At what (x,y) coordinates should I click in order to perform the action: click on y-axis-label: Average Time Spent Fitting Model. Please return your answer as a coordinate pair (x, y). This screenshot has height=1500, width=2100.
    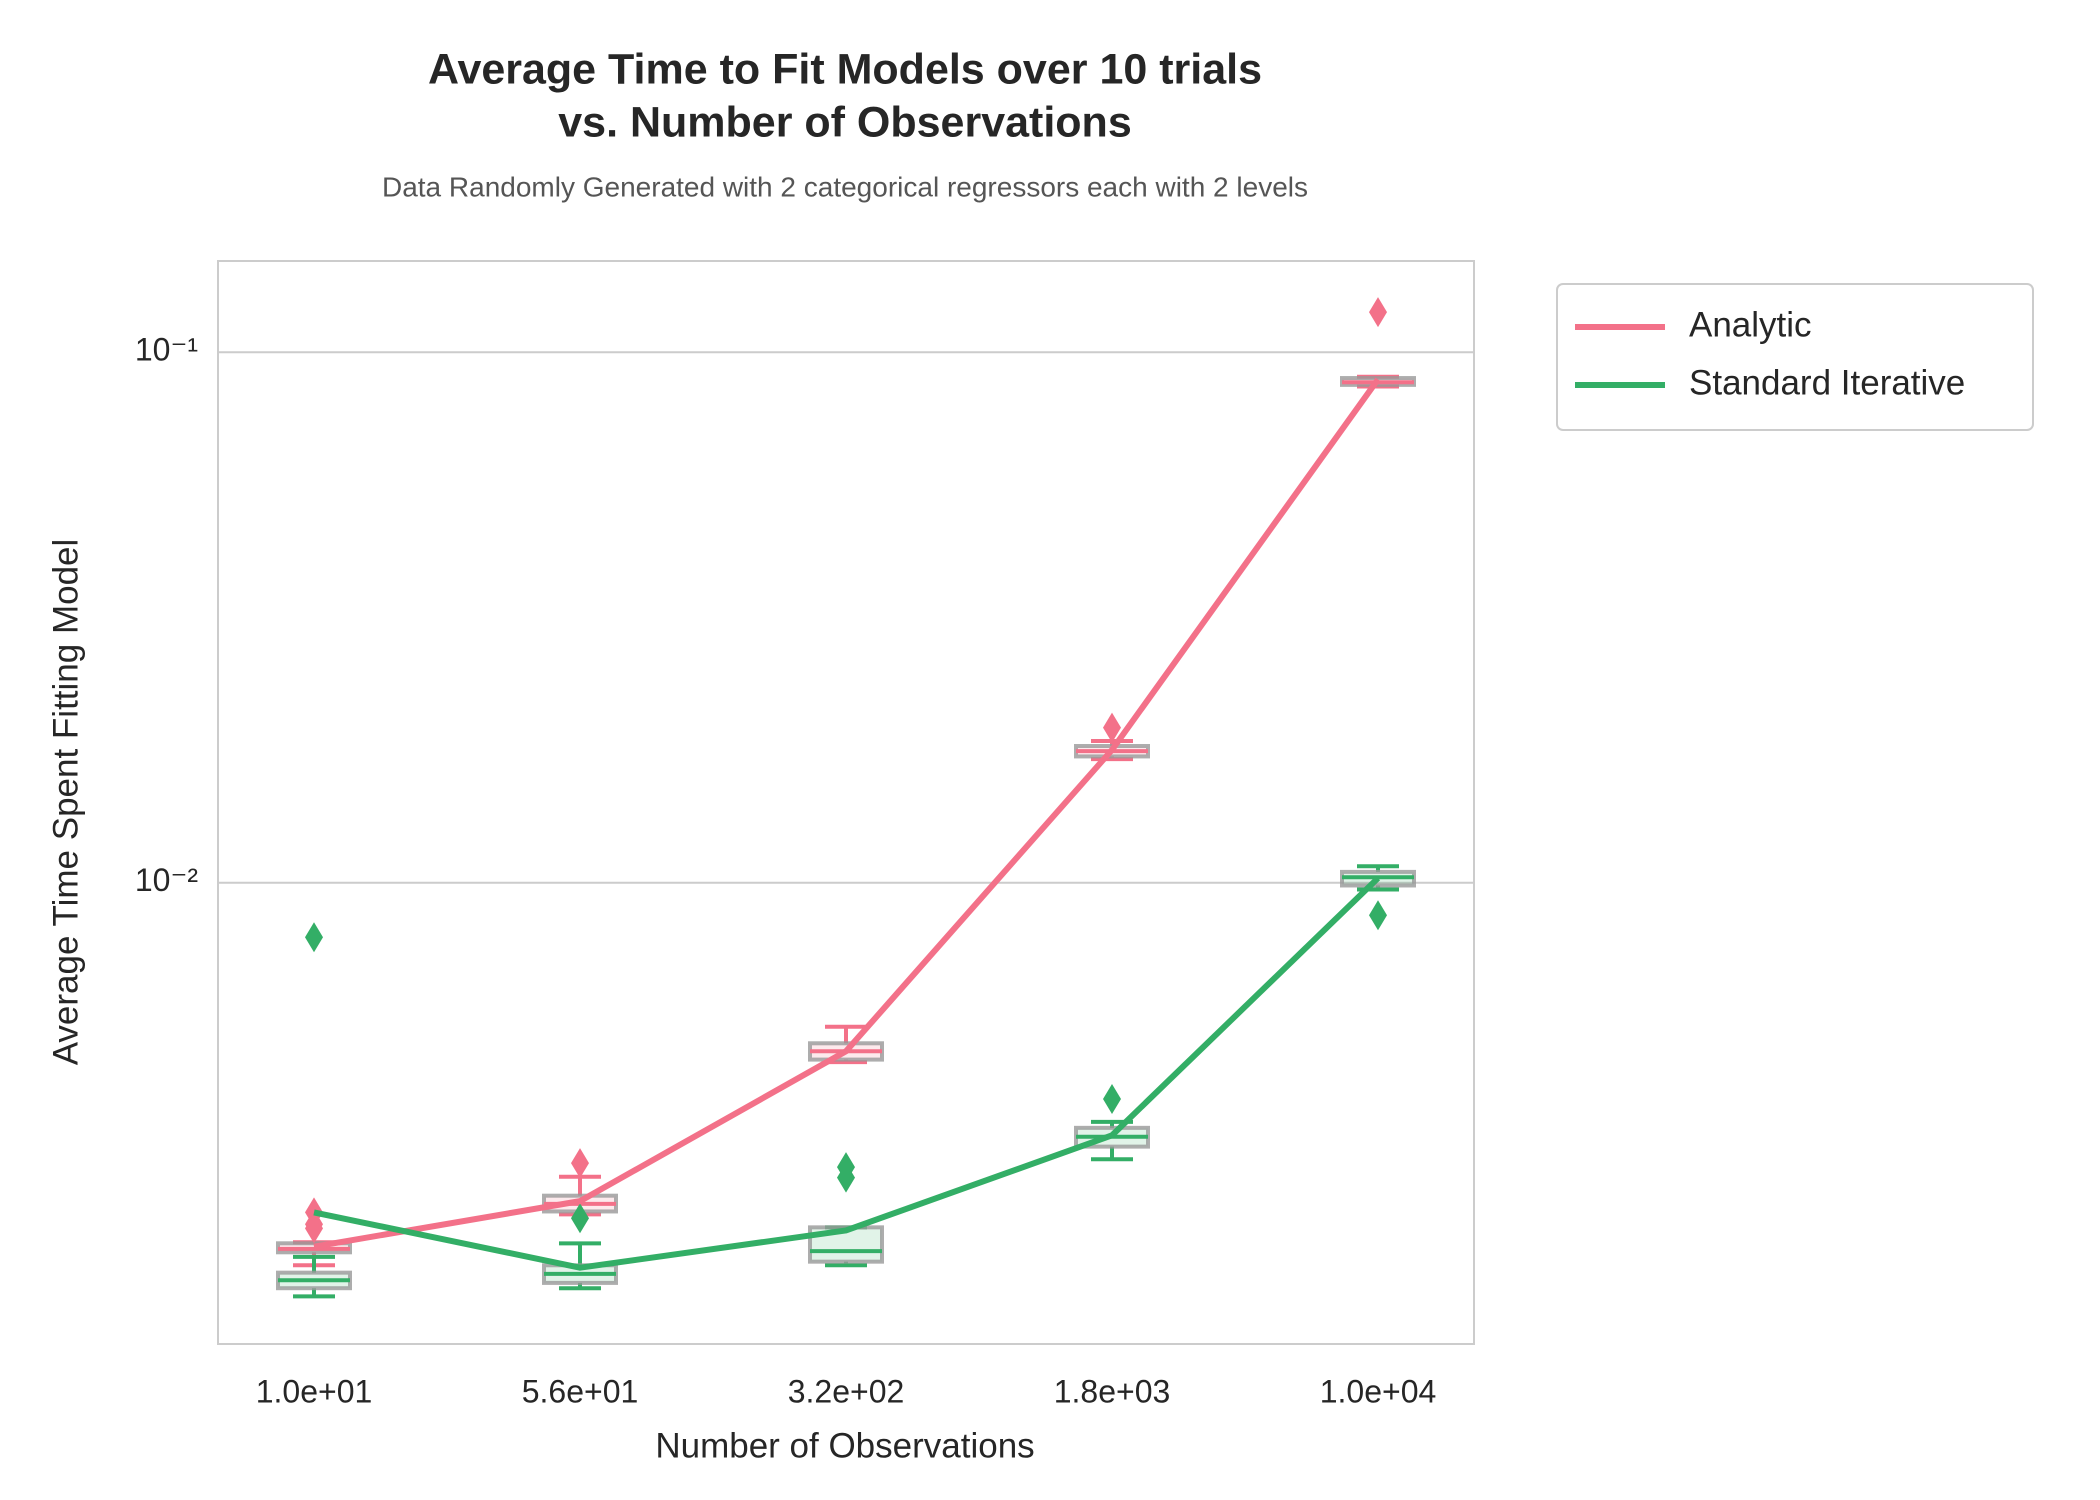
    Looking at the image, I should click on (65, 802).